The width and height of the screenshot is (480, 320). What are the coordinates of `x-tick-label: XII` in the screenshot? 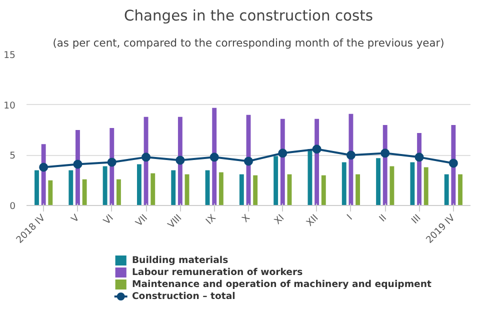 It's located at (312, 220).